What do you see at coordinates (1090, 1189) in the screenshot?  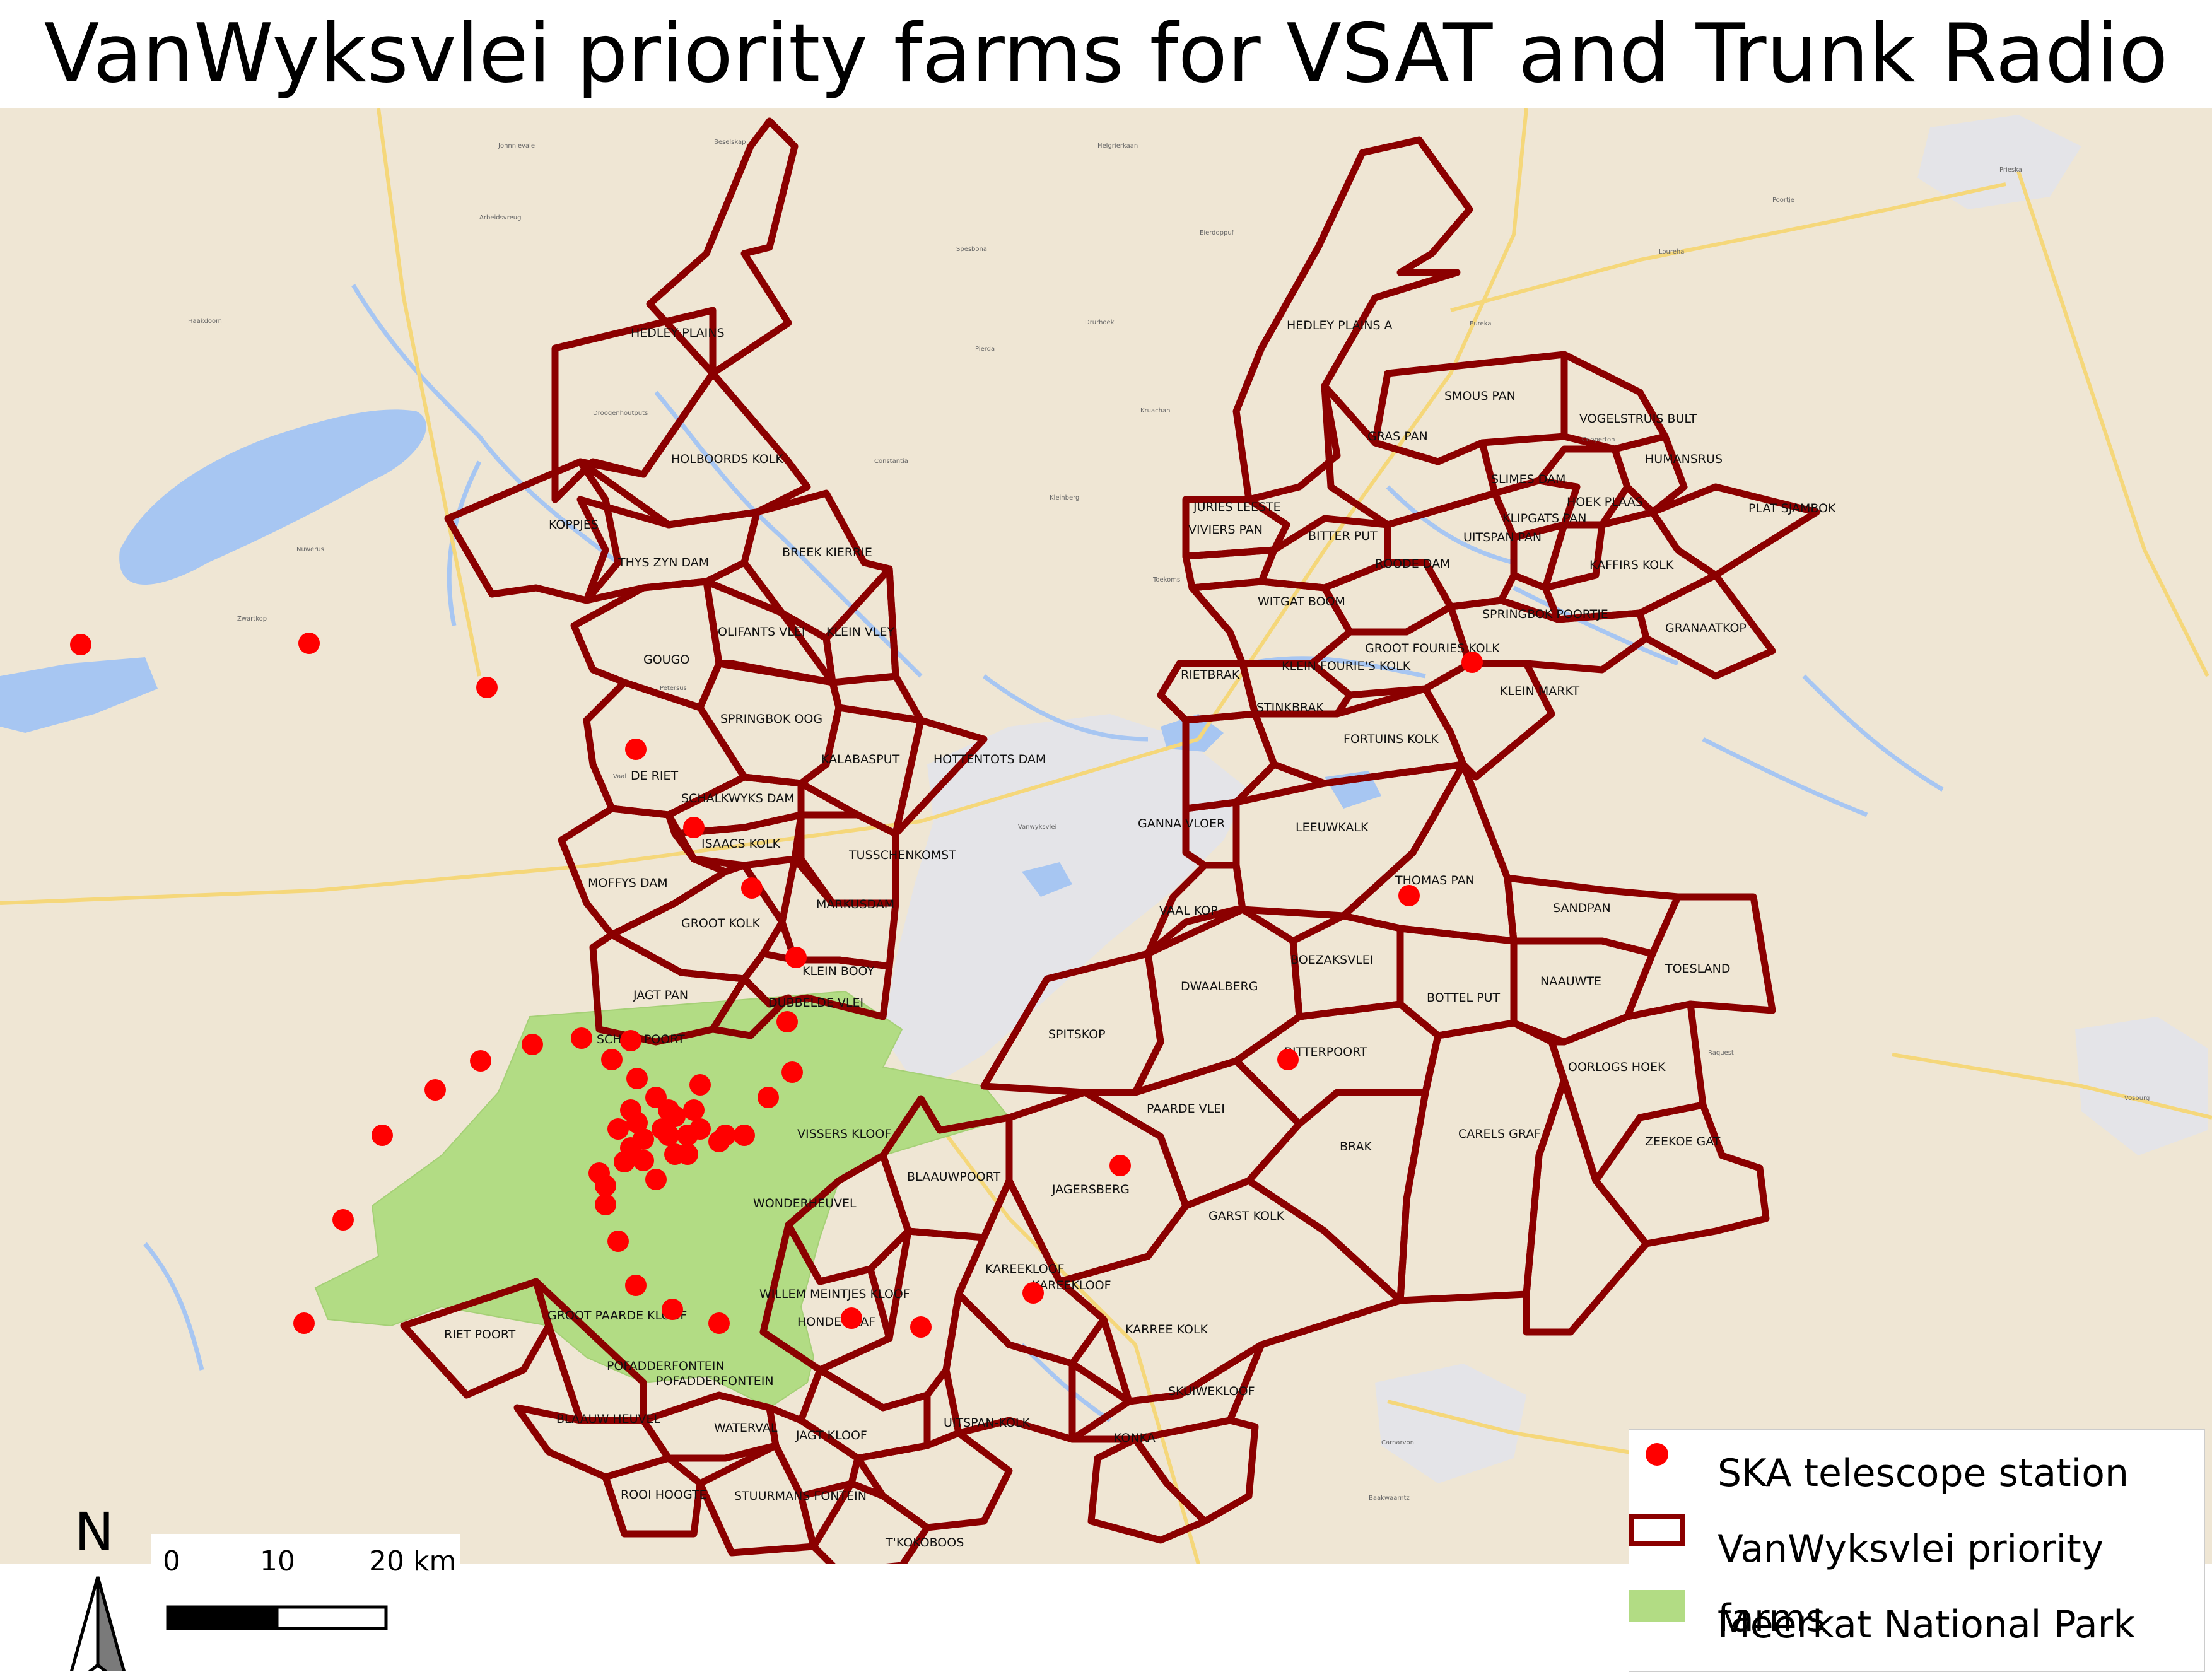 I see `farm-label: JAGERSBERG` at bounding box center [1090, 1189].